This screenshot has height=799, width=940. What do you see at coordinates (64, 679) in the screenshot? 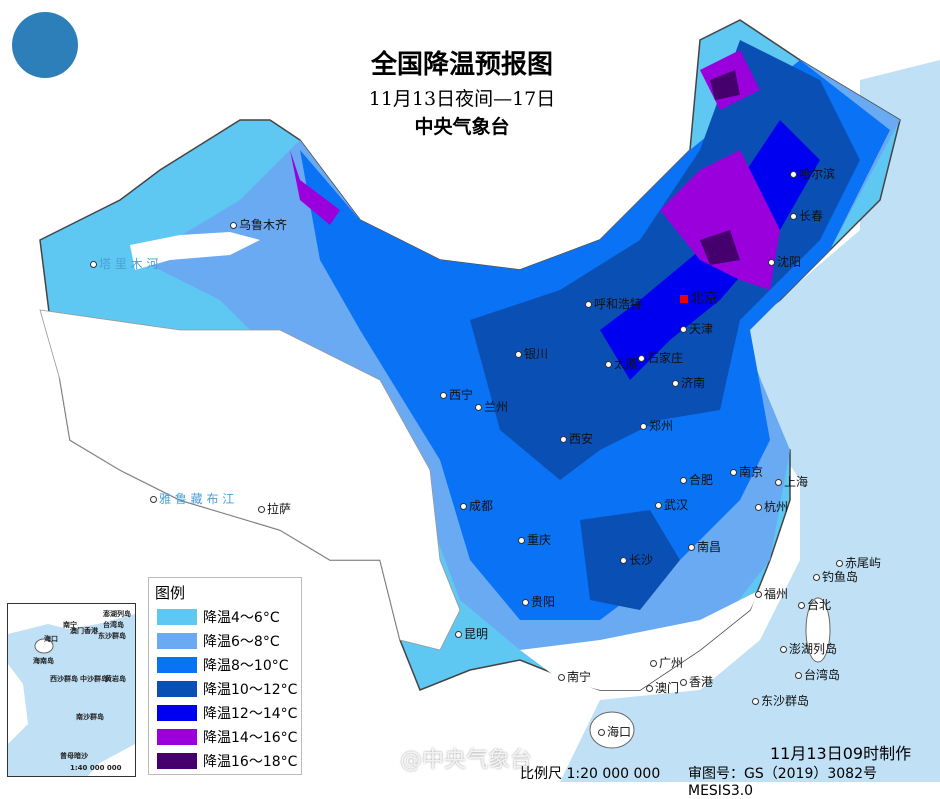
I see `inset-label: 西沙群岛` at bounding box center [64, 679].